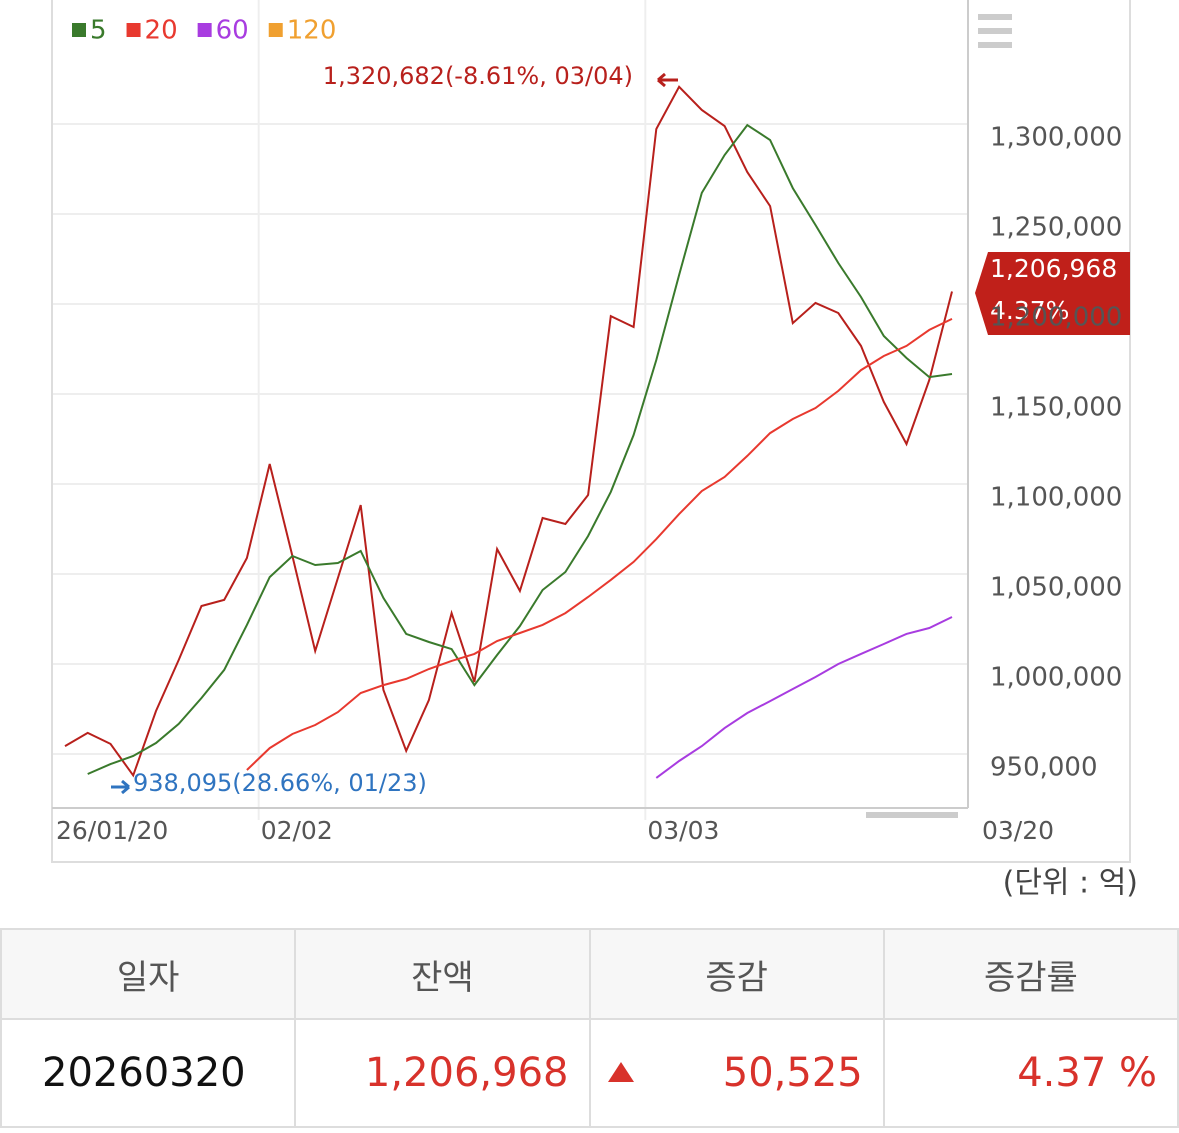 The height and width of the screenshot is (1133, 1179). I want to click on x-tick-label: 03/20, so click(1018, 830).